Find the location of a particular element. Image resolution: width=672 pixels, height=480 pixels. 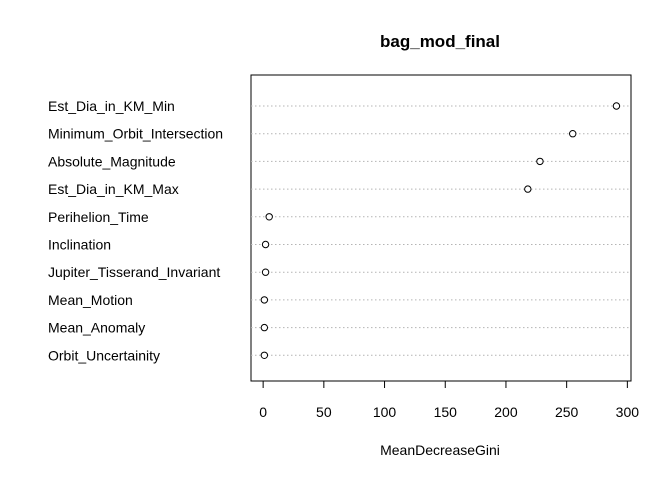

category-label: Mean_Anomaly is located at coordinates (96, 328).